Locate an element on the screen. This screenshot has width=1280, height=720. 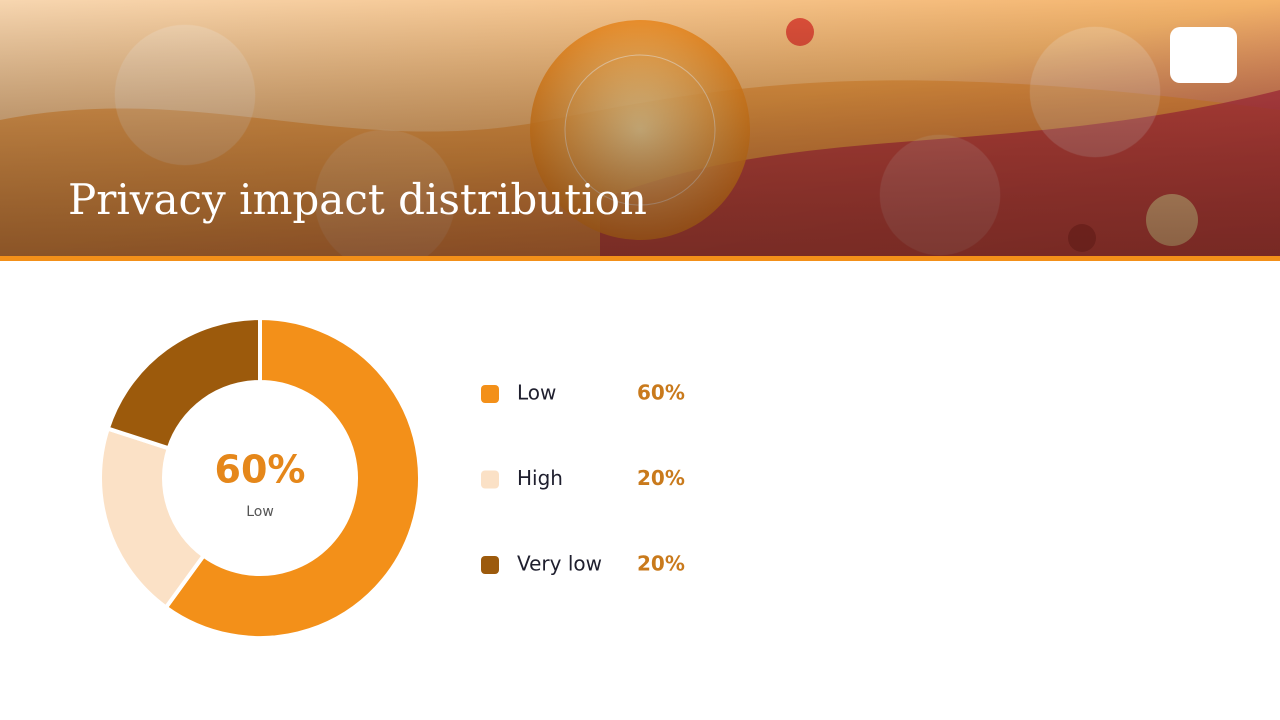
legend-label: High is located at coordinates (540, 478).